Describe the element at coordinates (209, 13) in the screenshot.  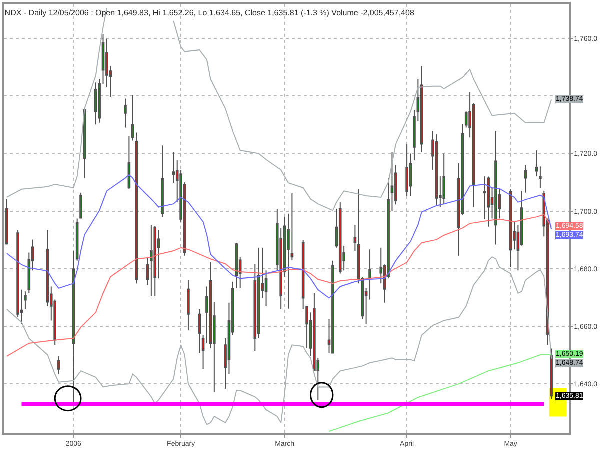
I see `text: NDX - Daily 12/05/2006 : Open 1,649.83, Hi 1,652.26, Lo 1,634.65, Close 1,635.81 (-1.3 %) Volume -2,005,457,408` at that location.